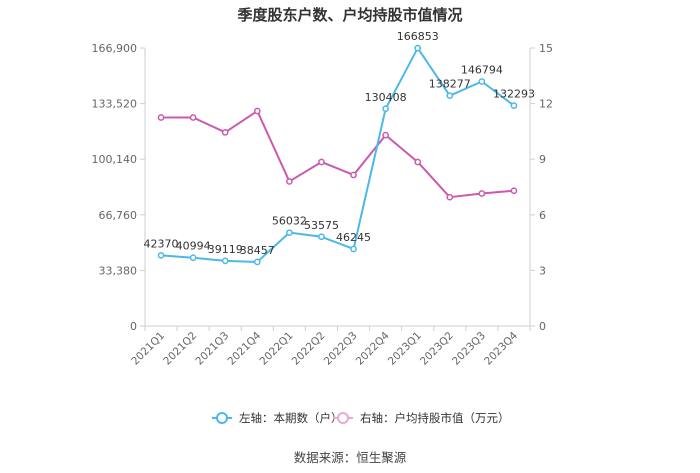 The height and width of the screenshot is (473, 700). What do you see at coordinates (405, 349) in the screenshot?
I see `x-axis-tick-label: 2023Q1` at bounding box center [405, 349].